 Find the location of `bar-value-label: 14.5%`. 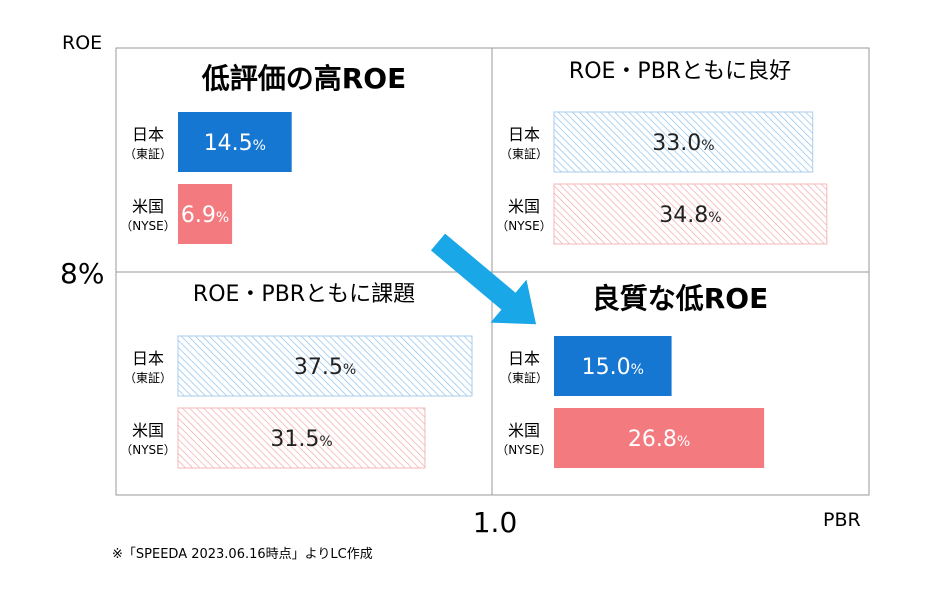

bar-value-label: 14.5% is located at coordinates (235, 143).